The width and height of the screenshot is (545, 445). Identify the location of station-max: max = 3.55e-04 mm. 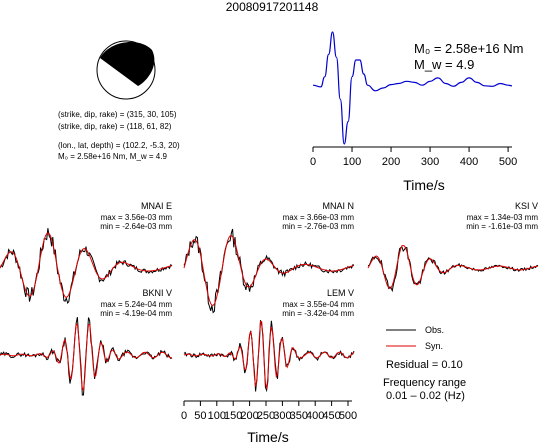
(319, 304).